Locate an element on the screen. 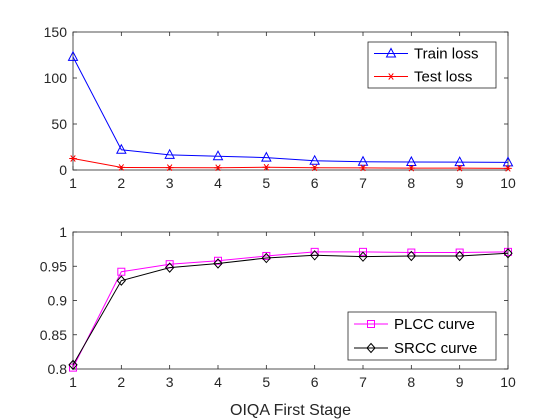 The height and width of the screenshot is (420, 560). legend-label: PLCC curve is located at coordinates (434, 324).